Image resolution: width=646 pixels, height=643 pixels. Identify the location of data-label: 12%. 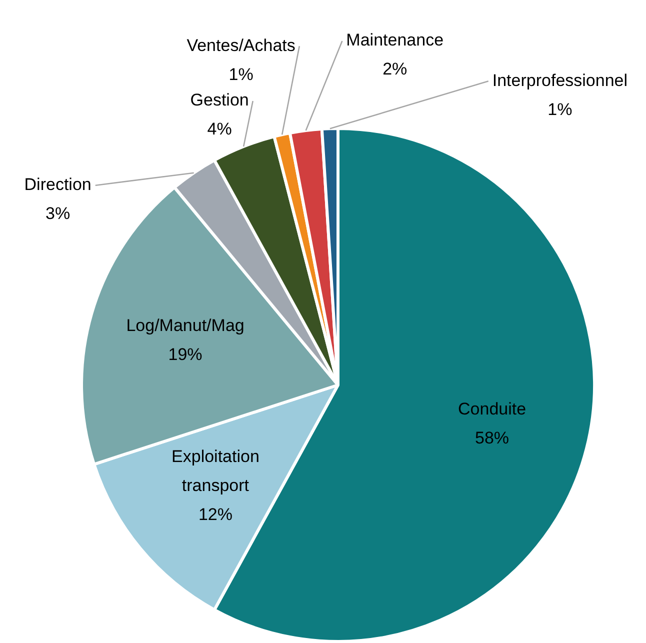
(215, 514).